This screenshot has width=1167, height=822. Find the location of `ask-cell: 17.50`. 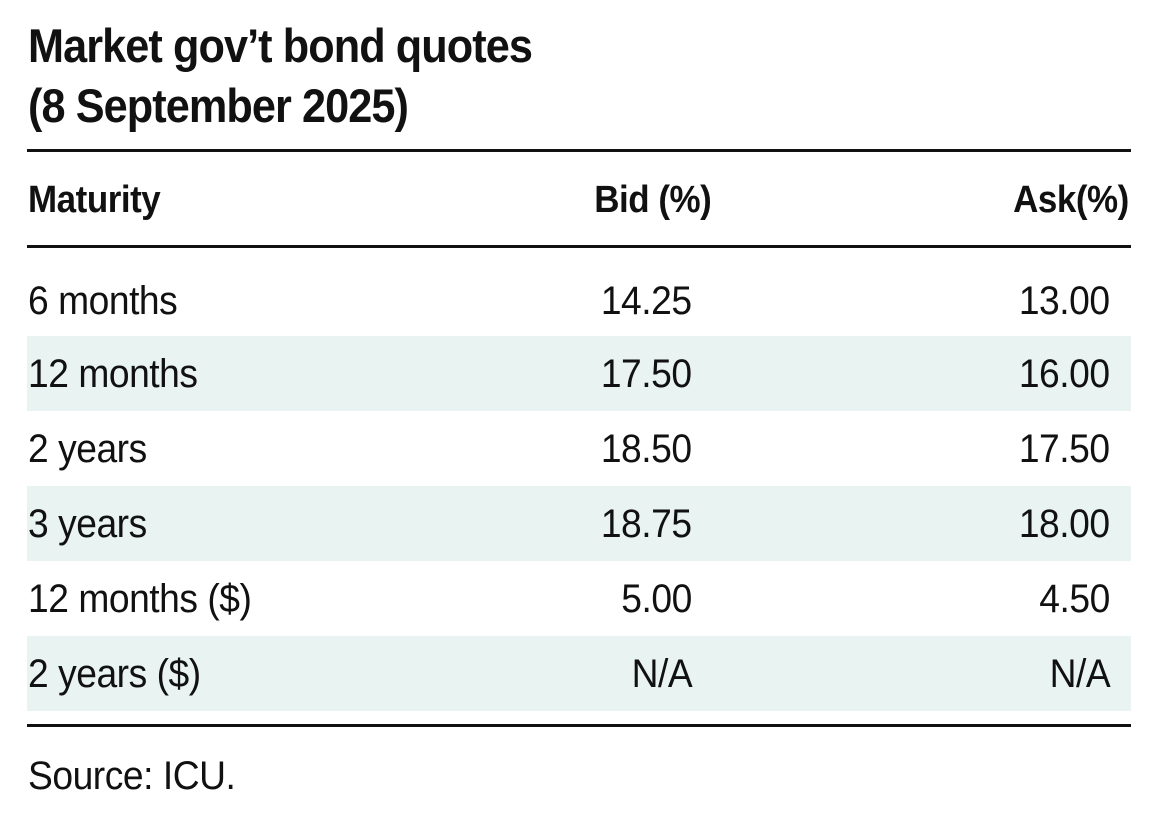

ask-cell: 17.50 is located at coordinates (1064, 448).